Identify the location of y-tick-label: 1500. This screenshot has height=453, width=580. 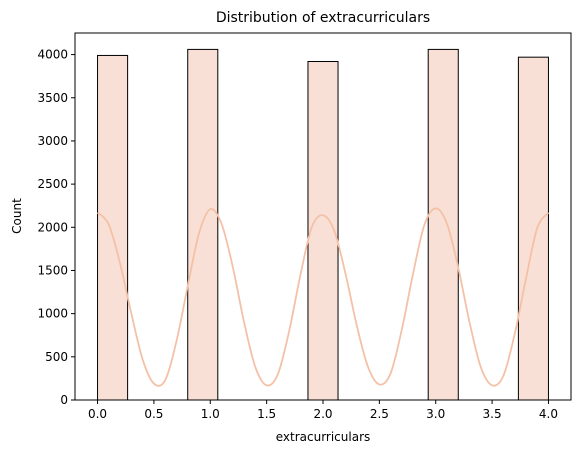
(52, 270).